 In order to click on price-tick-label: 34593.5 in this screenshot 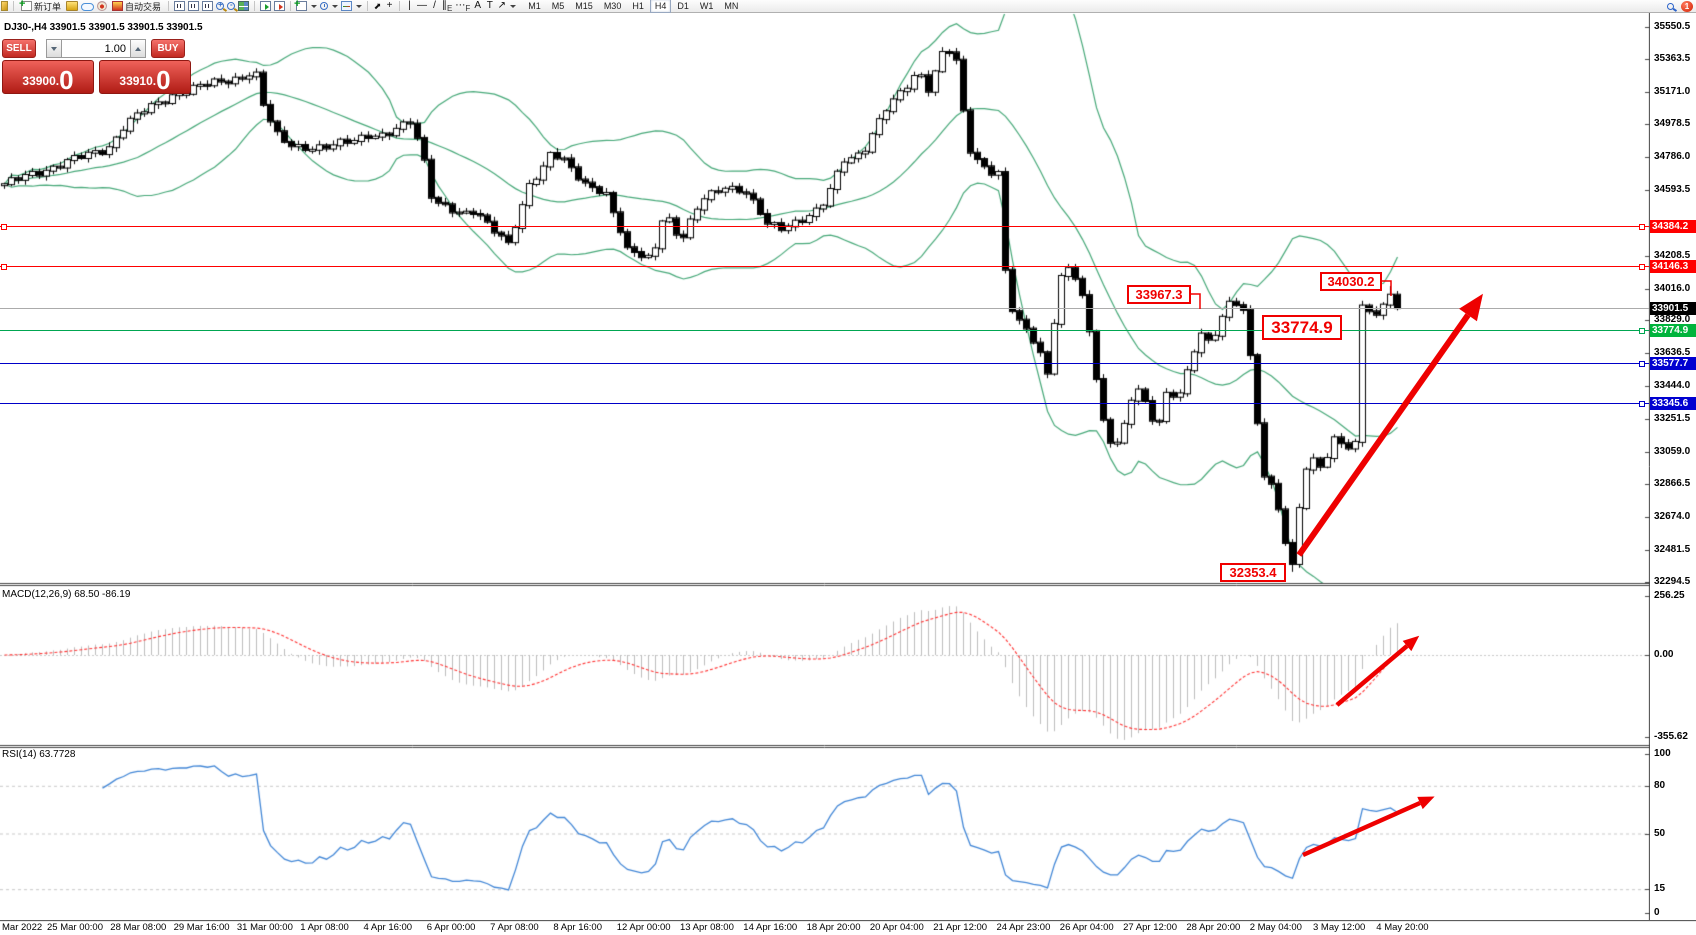, I will do `click(1672, 189)`.